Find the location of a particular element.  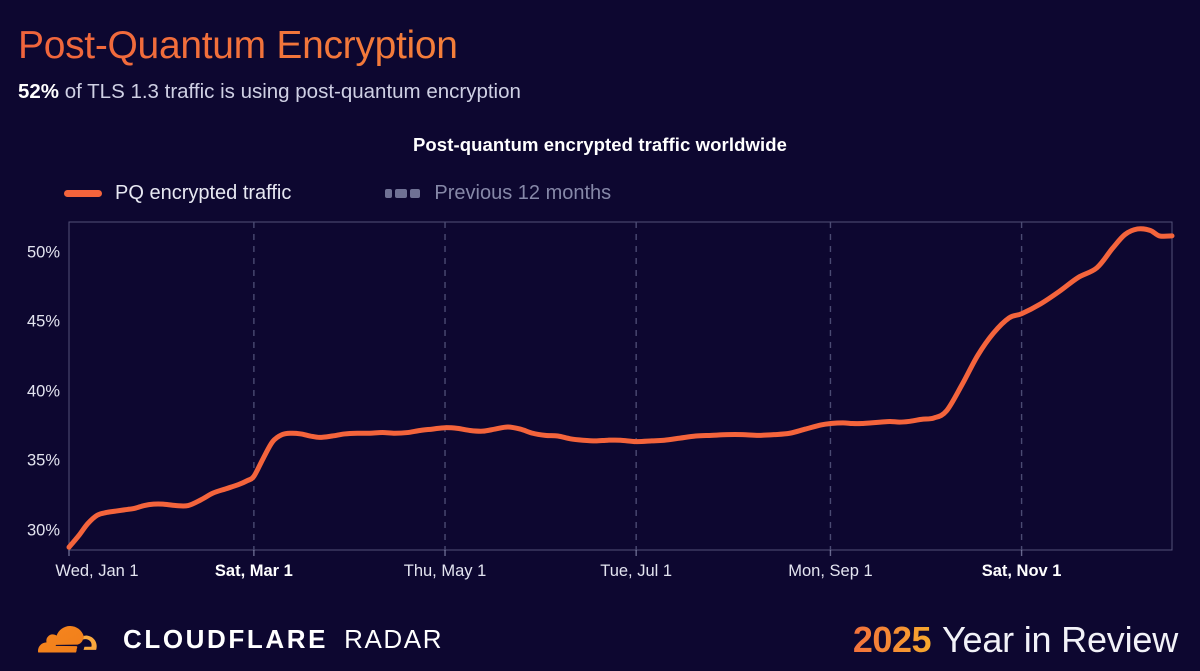

legend-dashed-swatch-icon is located at coordinates (403, 193).